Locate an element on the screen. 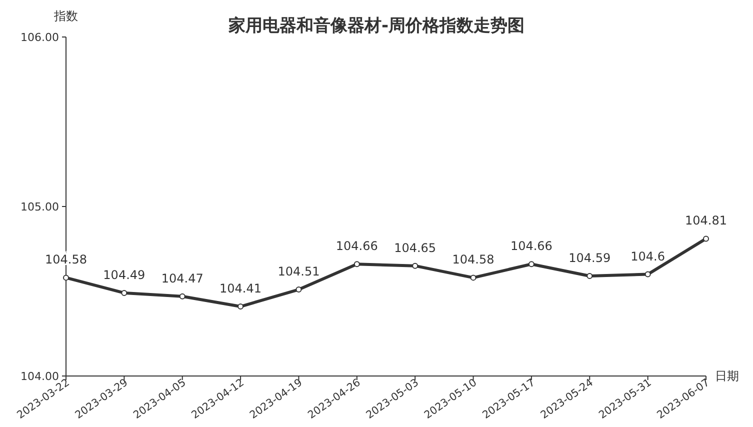  y-axis-title: 指数 is located at coordinates (65, 16).